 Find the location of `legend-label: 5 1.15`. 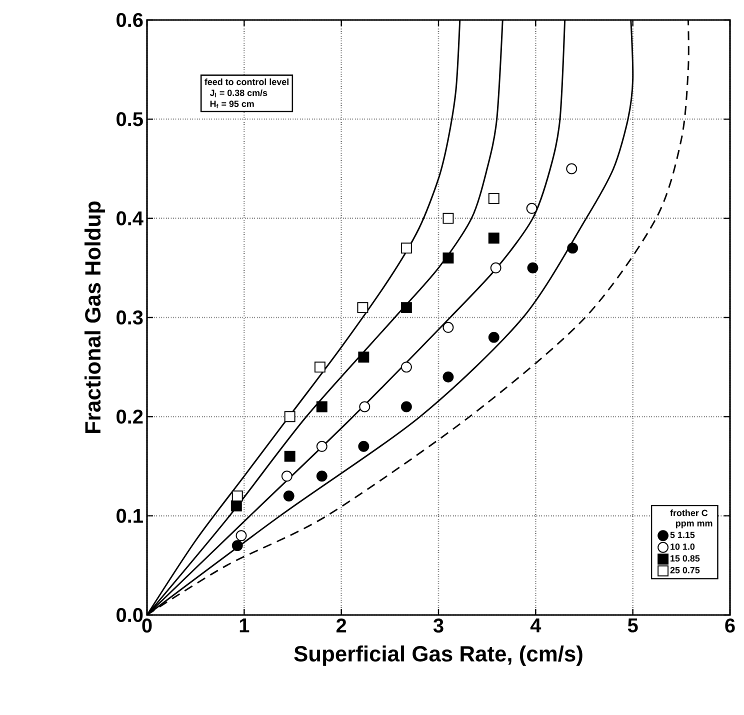

legend-label: 5 1.15 is located at coordinates (682, 535).